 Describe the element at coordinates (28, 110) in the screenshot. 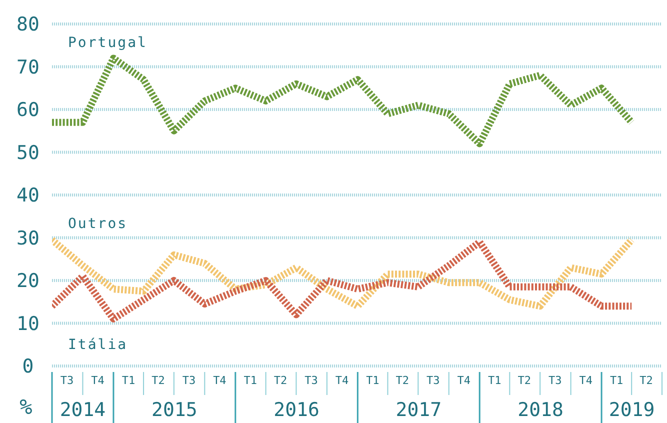

I see `y-tick-label: 60` at that location.